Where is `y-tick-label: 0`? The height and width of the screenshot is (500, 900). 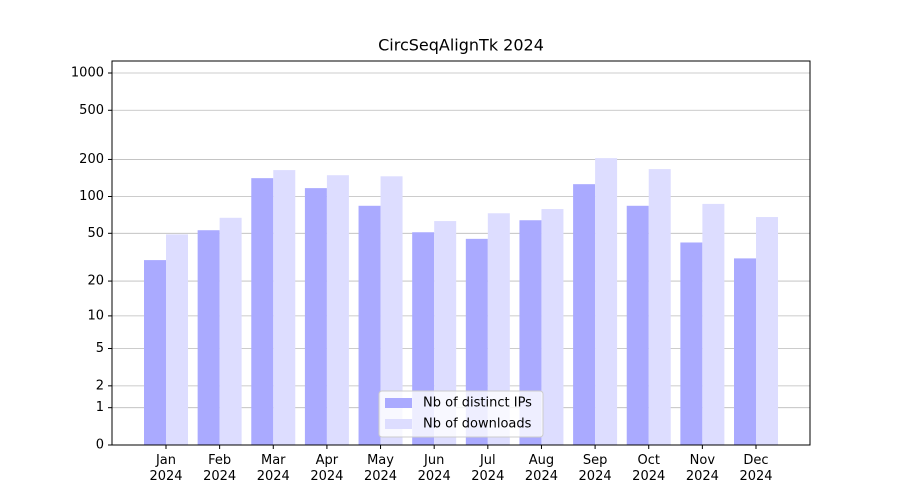
y-tick-label: 0 is located at coordinates (100, 445).